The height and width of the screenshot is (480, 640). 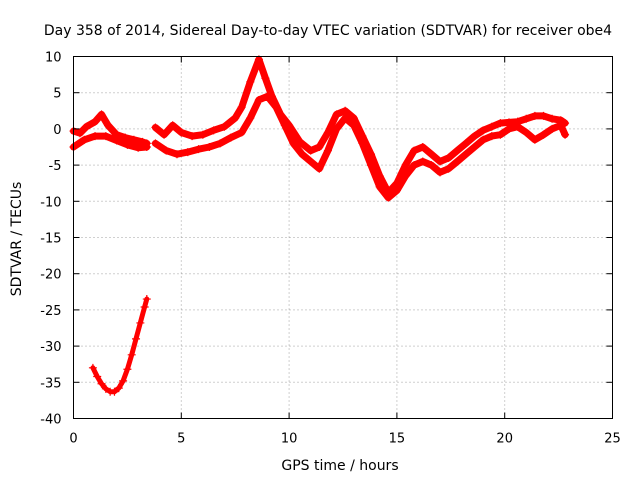 I want to click on x-tick-label: 15, so click(x=397, y=439).